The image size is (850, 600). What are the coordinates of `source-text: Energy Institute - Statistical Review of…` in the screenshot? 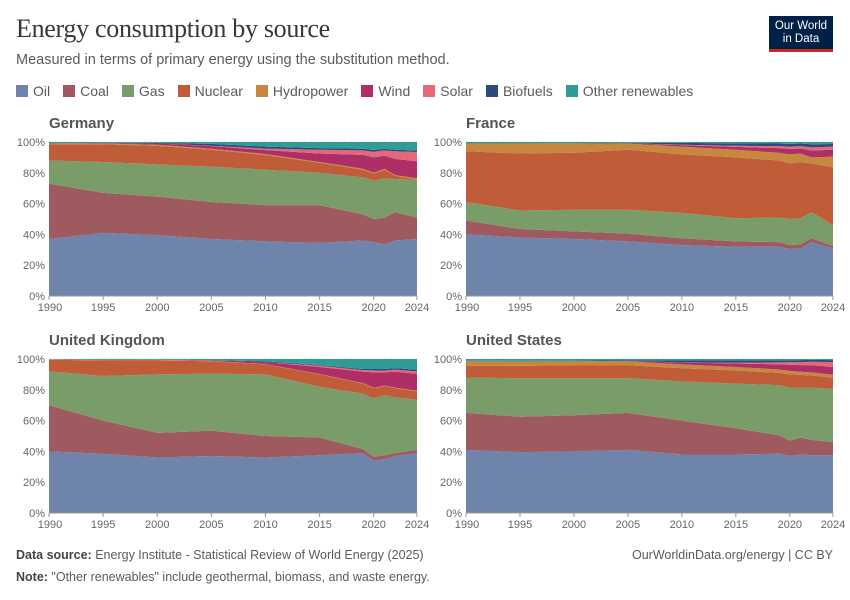 It's located at (257, 555).